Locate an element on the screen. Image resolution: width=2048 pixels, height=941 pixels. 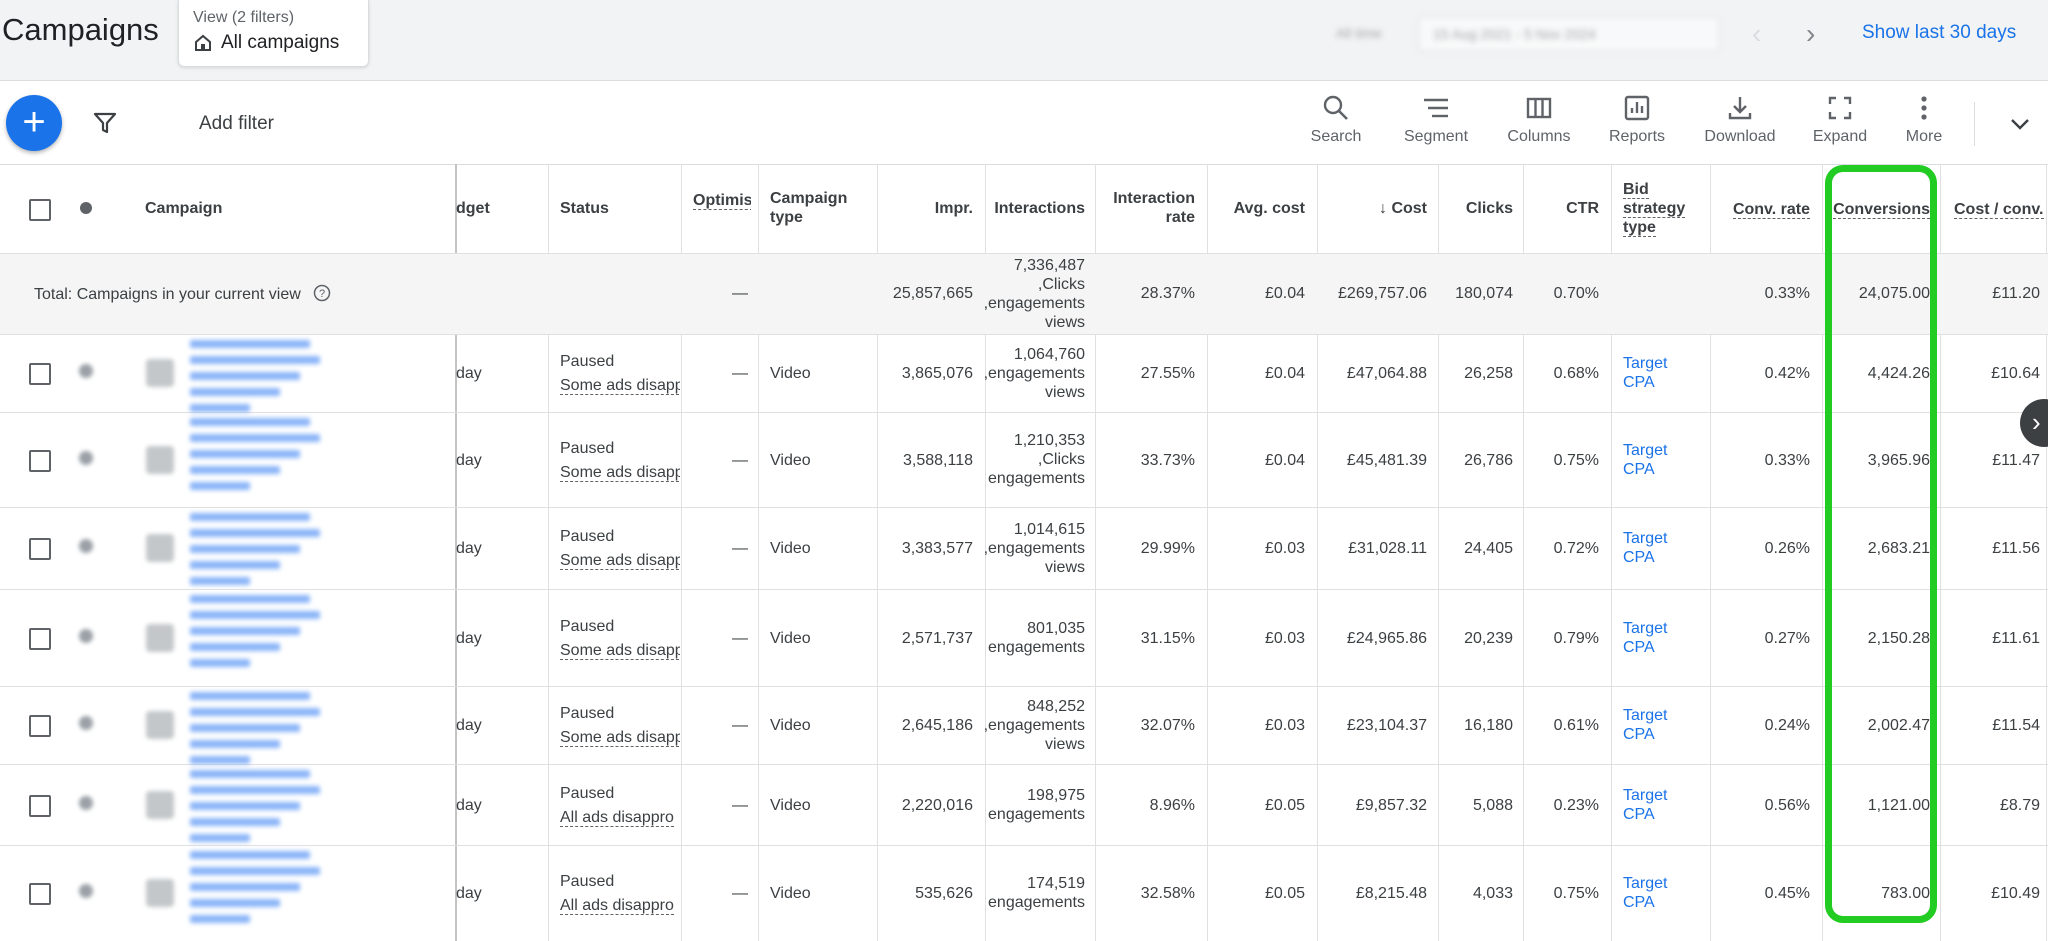
date-range-picker: All time 15 Aug 2021 - 5 Nov 2024 is located at coordinates (1530, 34).